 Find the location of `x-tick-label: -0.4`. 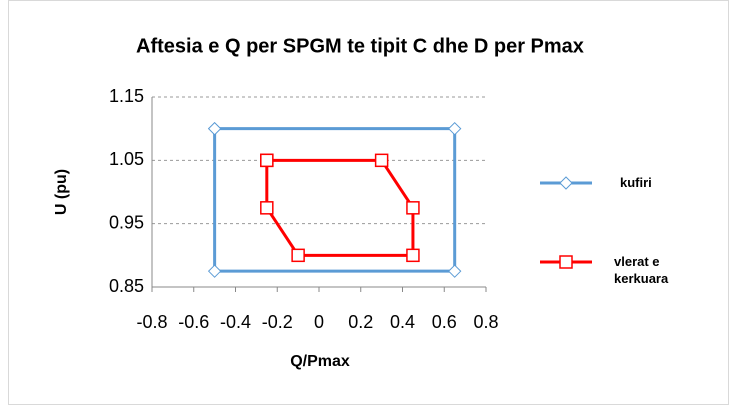

x-tick-label: -0.4 is located at coordinates (235, 322).